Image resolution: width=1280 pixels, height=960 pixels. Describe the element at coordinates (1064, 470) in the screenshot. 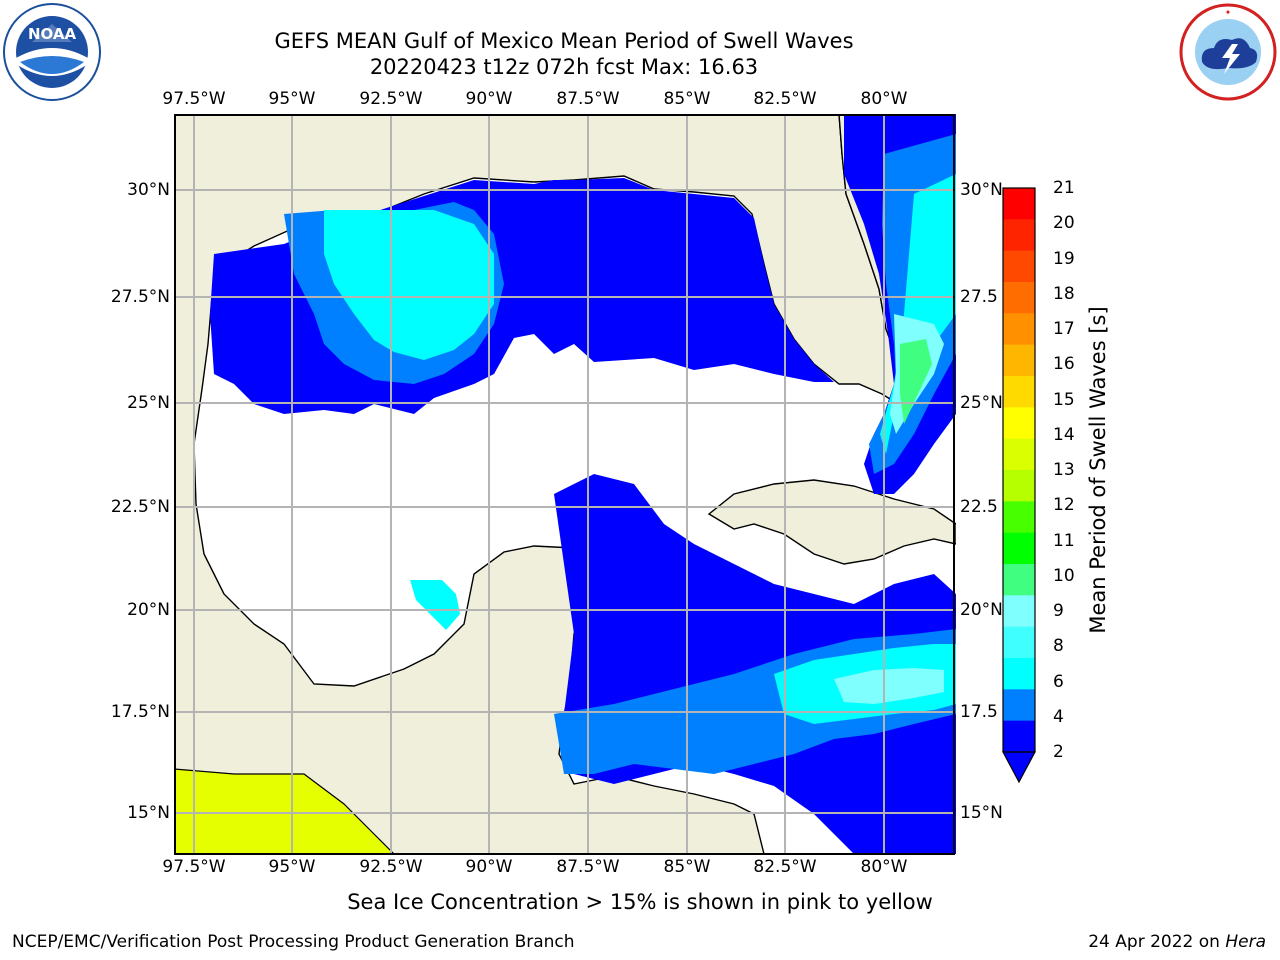

I see `colorbar-tick-label: 13` at that location.